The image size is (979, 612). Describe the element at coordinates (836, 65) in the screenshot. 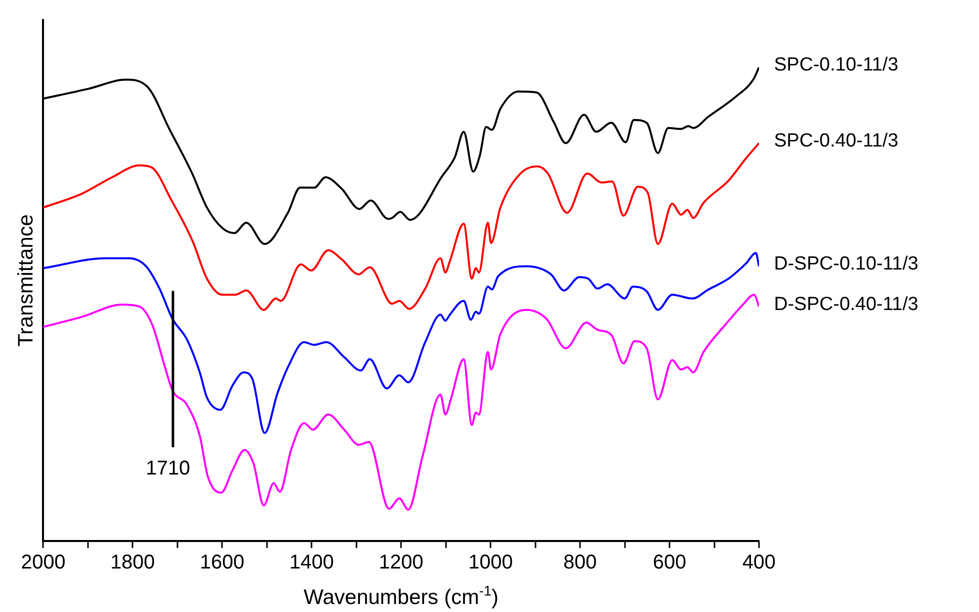

I see `series-label: SPC-0.10-11/3` at that location.